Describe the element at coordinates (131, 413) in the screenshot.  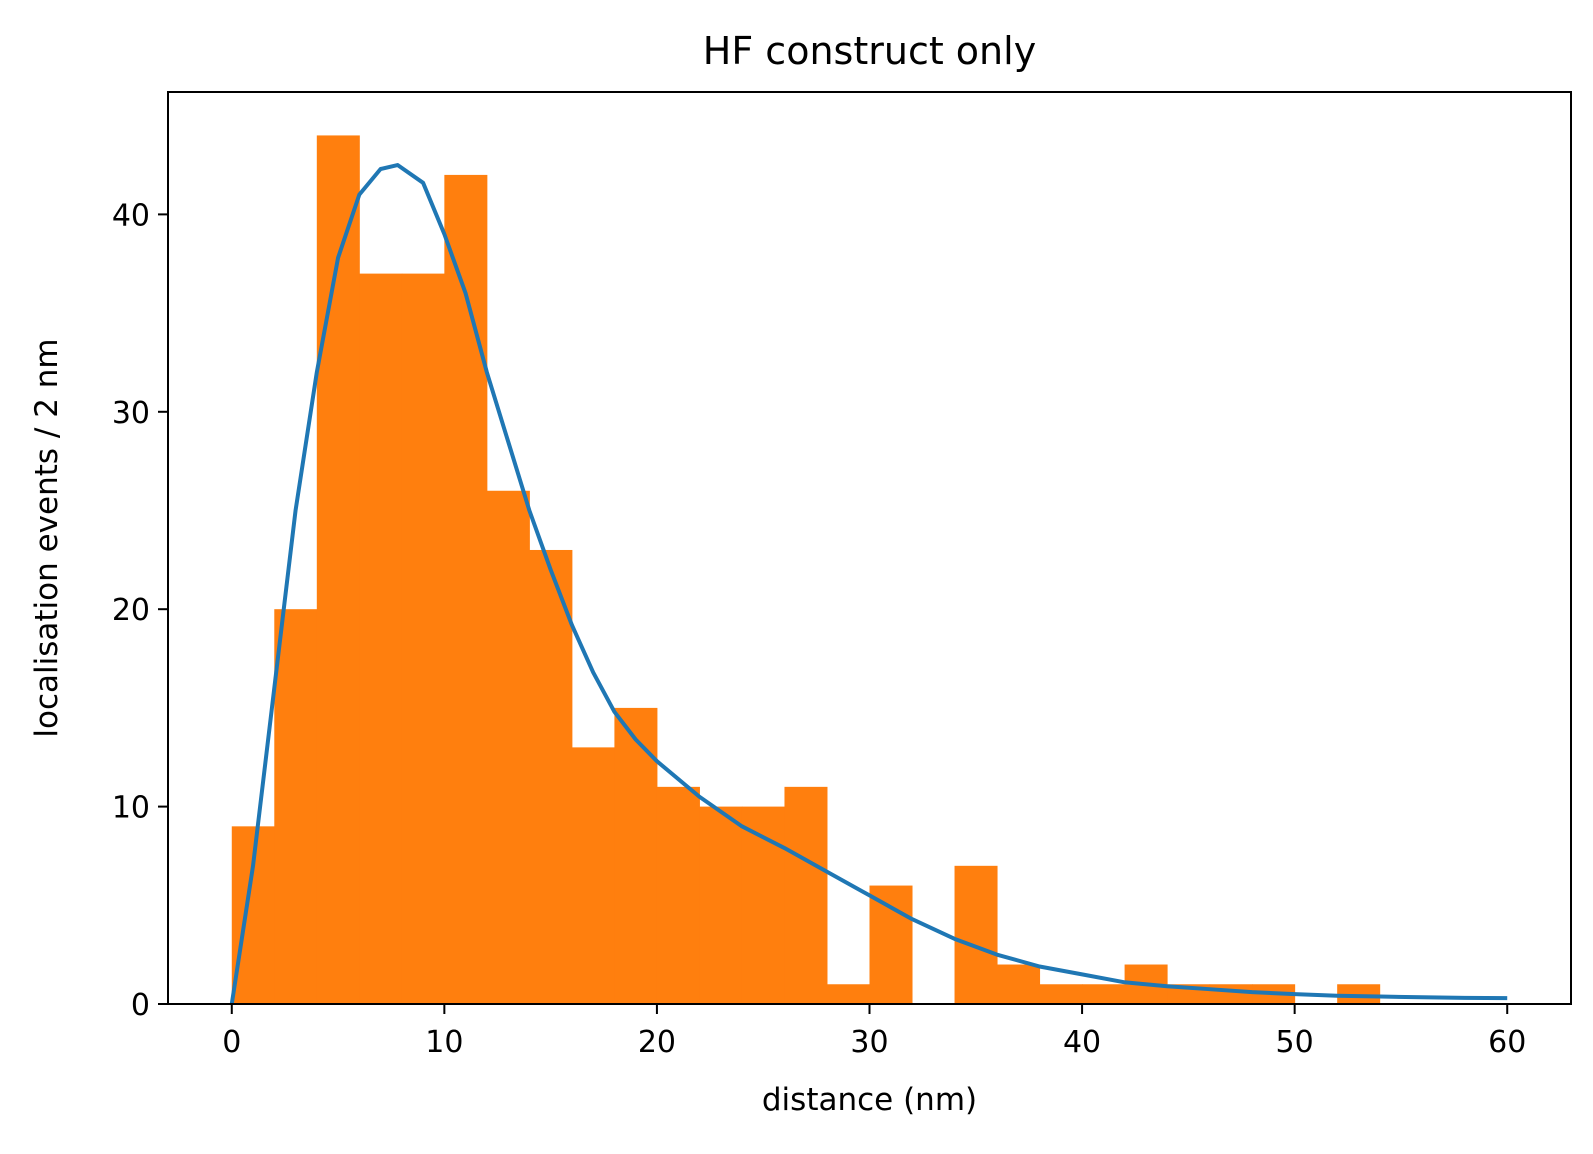
I see `y-tick-label: 30` at that location.